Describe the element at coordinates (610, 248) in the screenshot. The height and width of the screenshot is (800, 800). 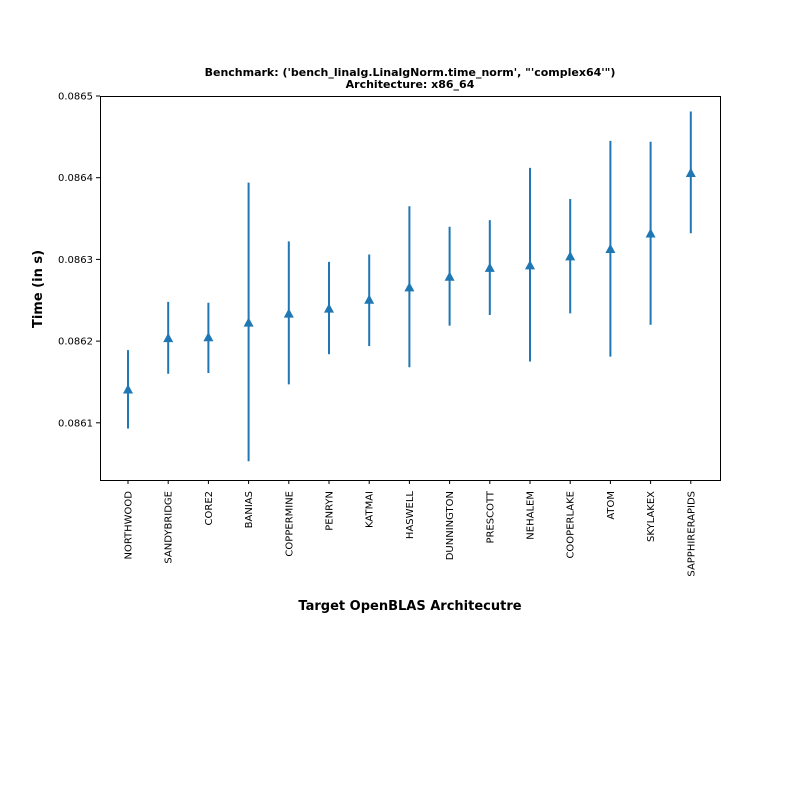
I see `point-atom` at that location.